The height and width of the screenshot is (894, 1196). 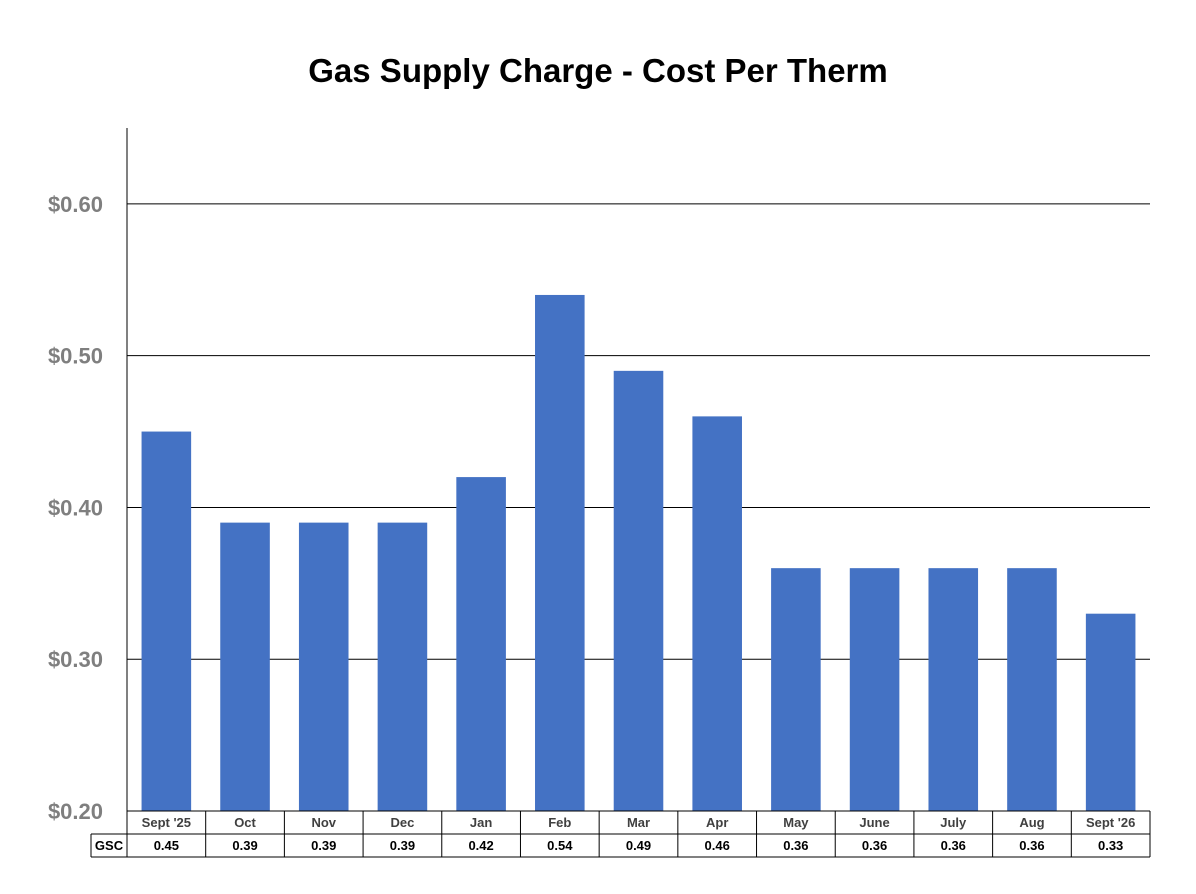 What do you see at coordinates (481, 822) in the screenshot?
I see `category-label: Jan` at bounding box center [481, 822].